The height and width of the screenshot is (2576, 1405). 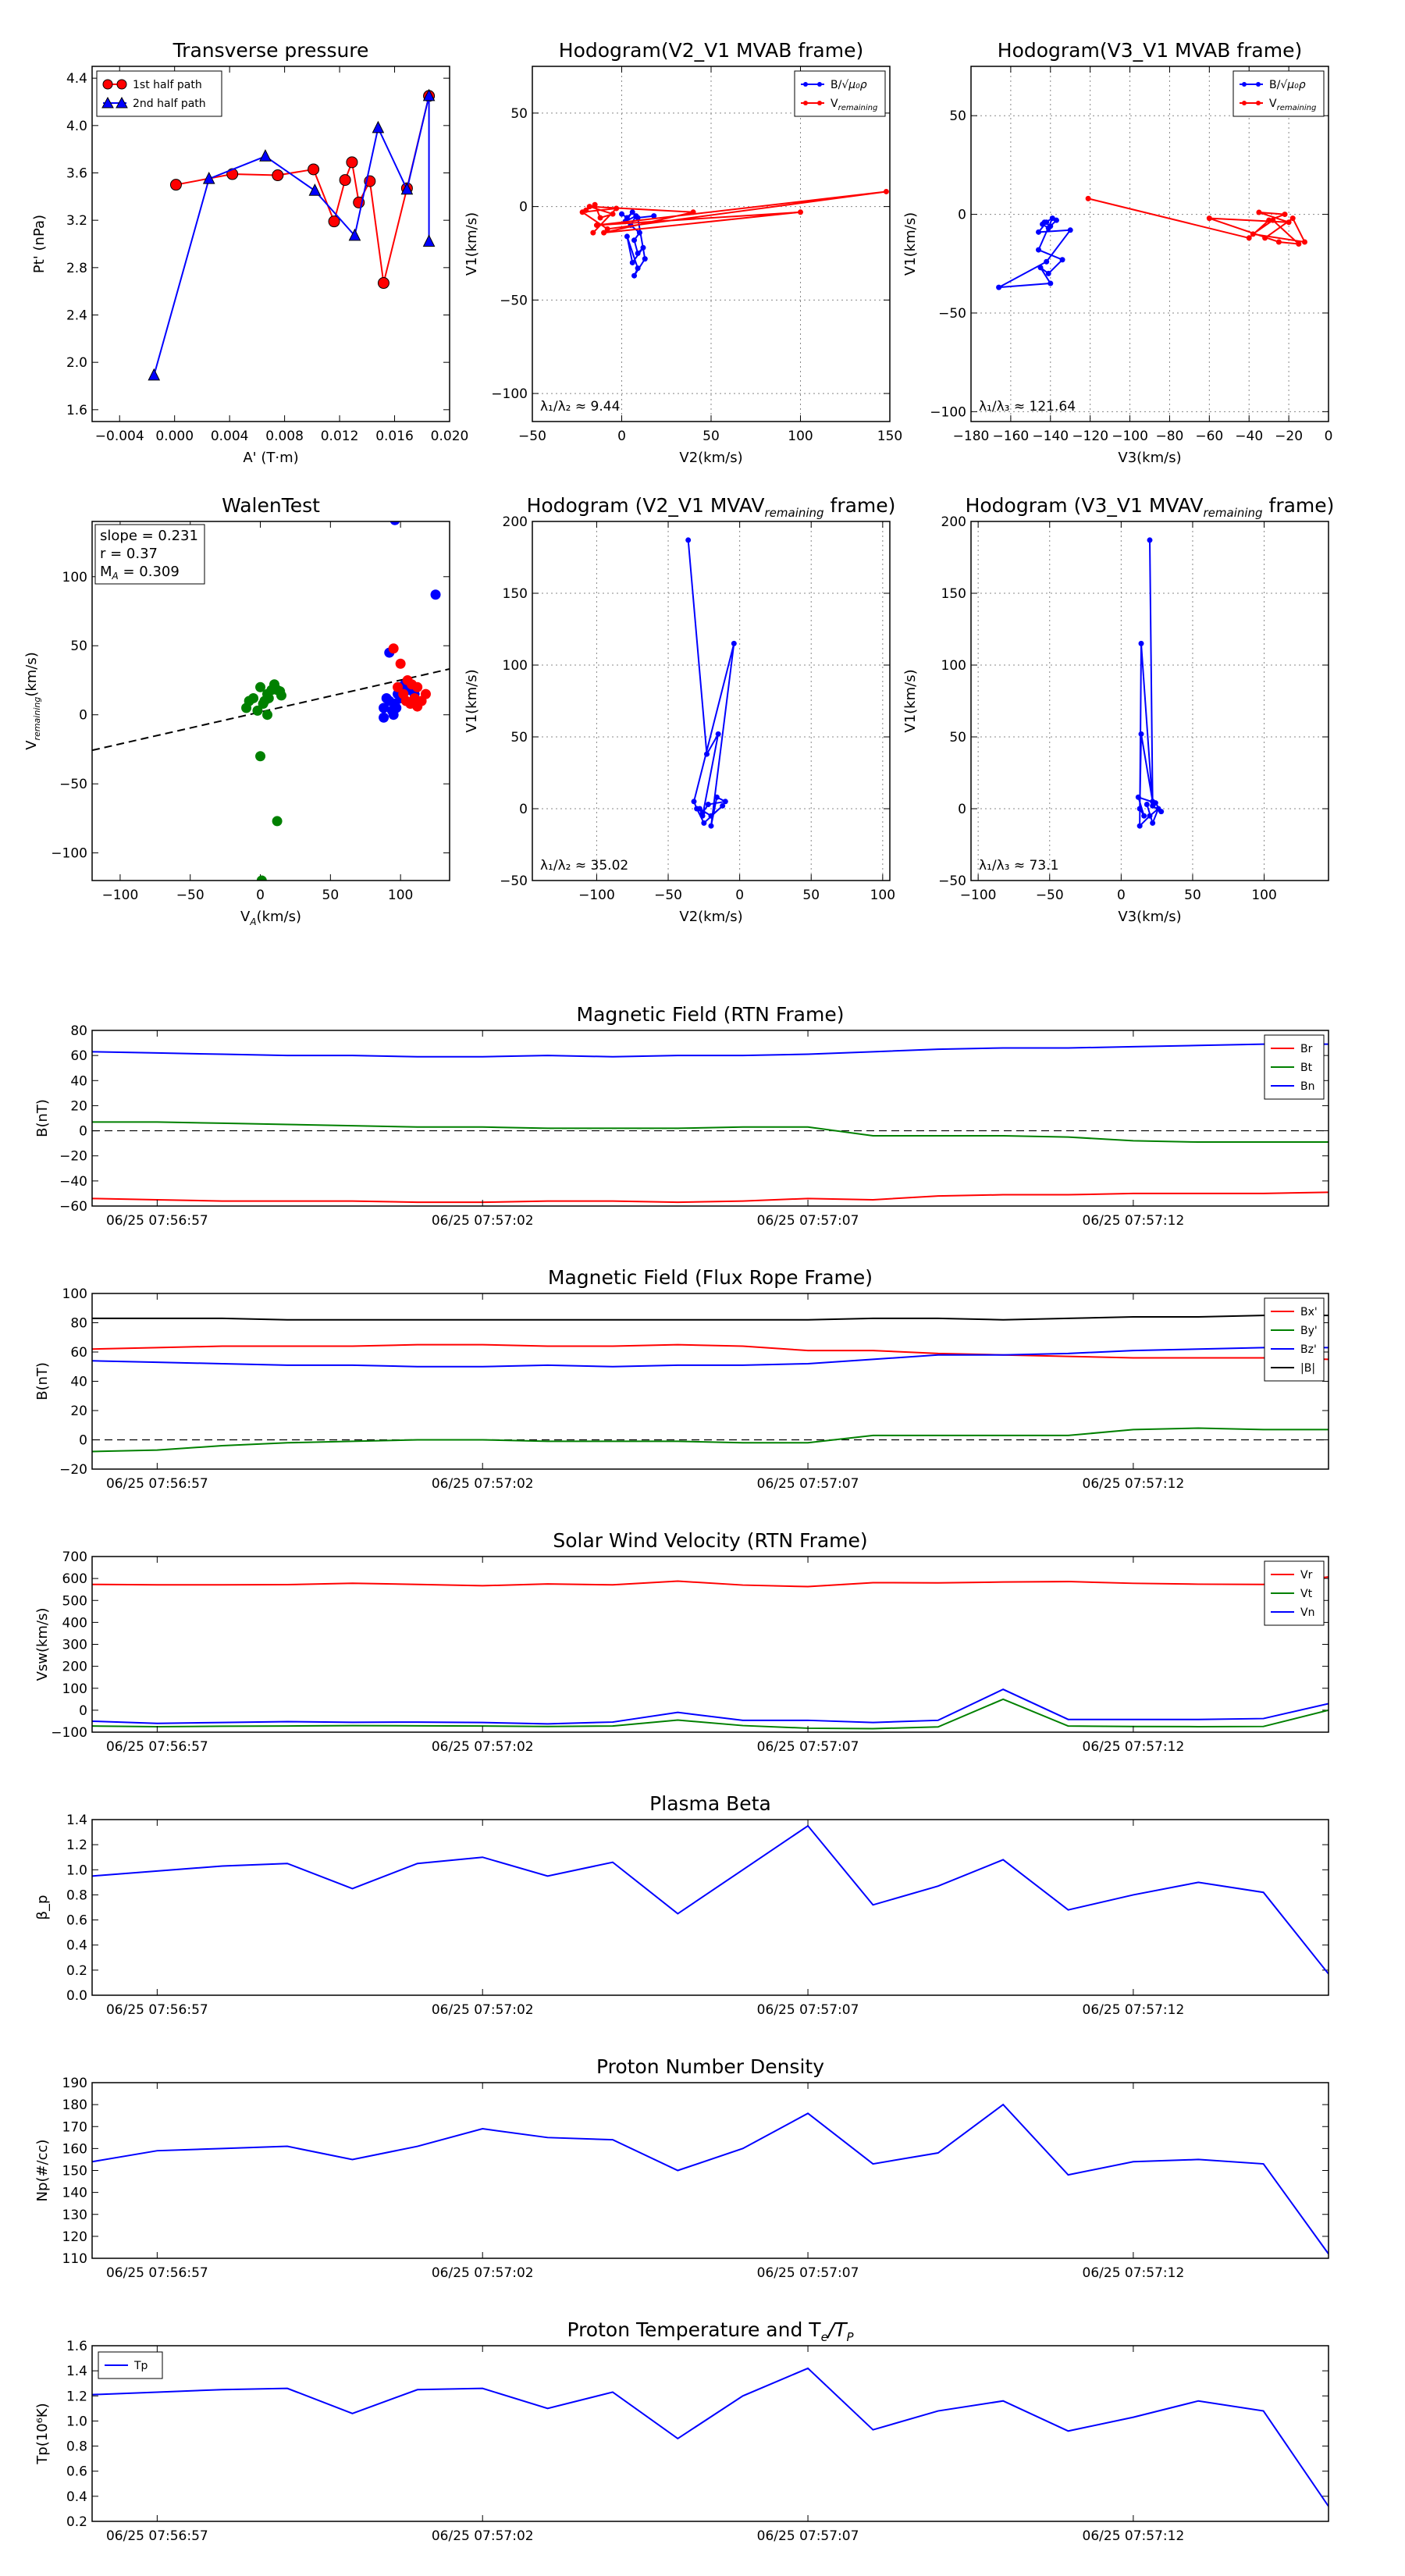 I want to click on series-line-Bx', so click(x=711, y=1352).